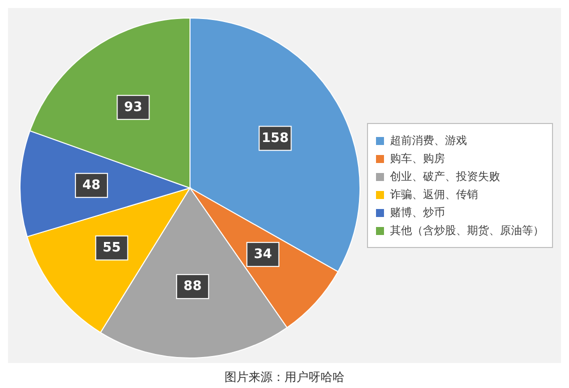 The height and width of the screenshot is (388, 569). Describe the element at coordinates (466, 230) in the screenshot. I see `legend-label: 其他（含炒股、期货、原油等）` at that location.